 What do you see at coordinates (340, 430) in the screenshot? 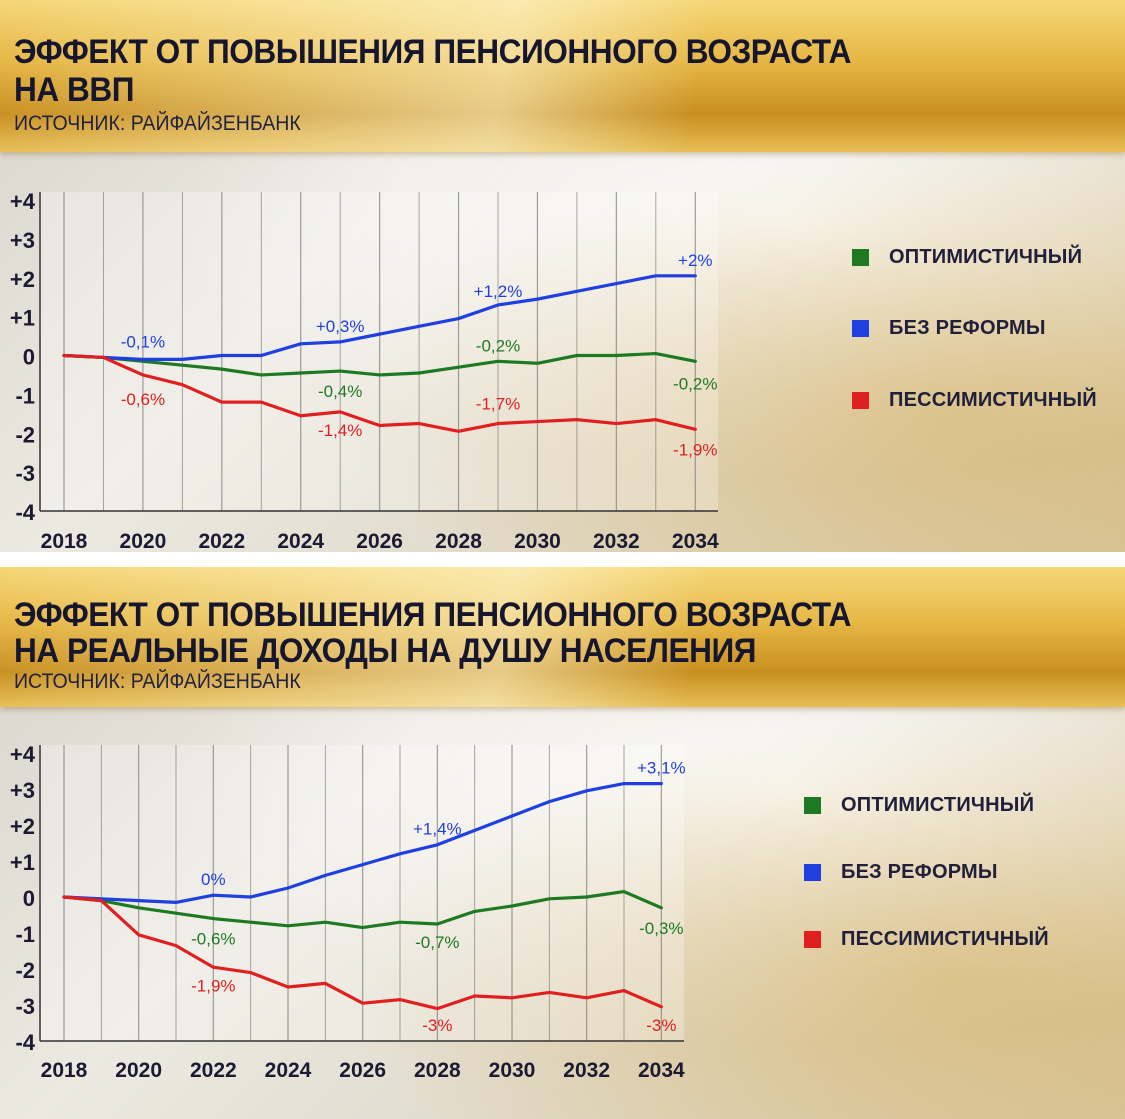
I see `data-label: -1,4%` at bounding box center [340, 430].